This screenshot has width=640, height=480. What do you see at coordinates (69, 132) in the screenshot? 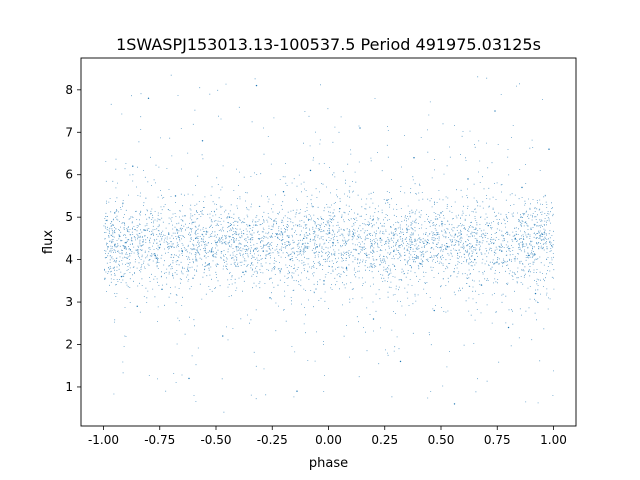
I see `y-tick-label: 7` at bounding box center [69, 132].